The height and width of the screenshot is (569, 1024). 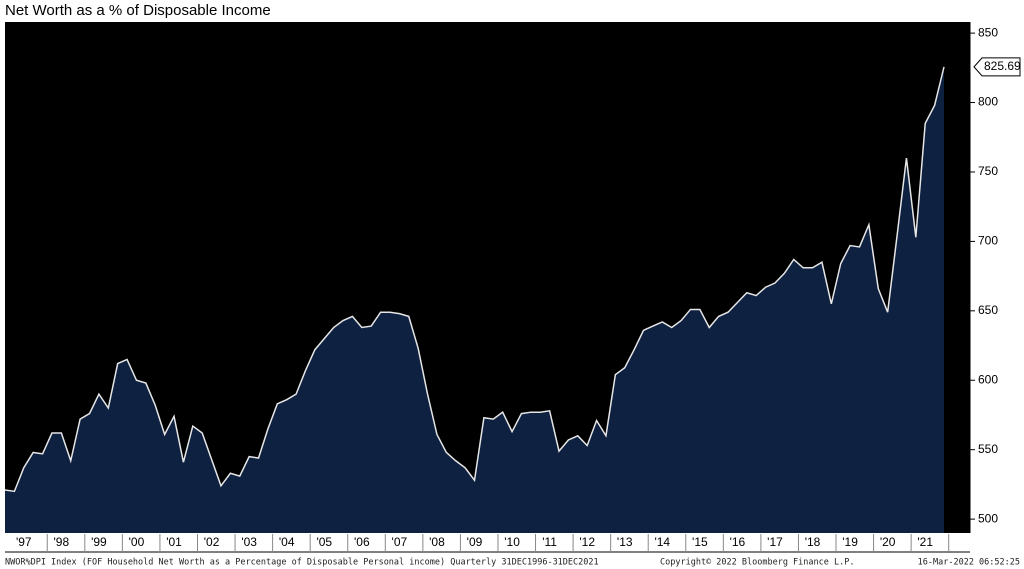 I want to click on footnote-copyright: Copyright© 2022 Bloomberg Finance L.P., so click(x=757, y=563).